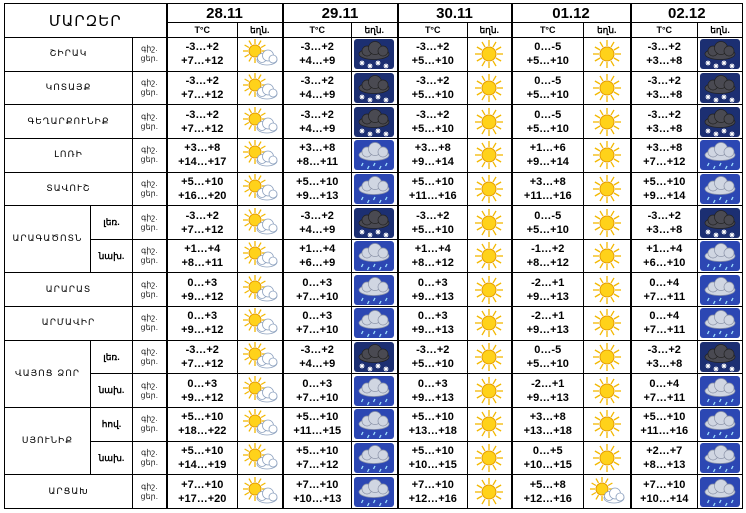 This screenshot has height=513, width=746. I want to click on date-header: 02.12, so click(687, 13).